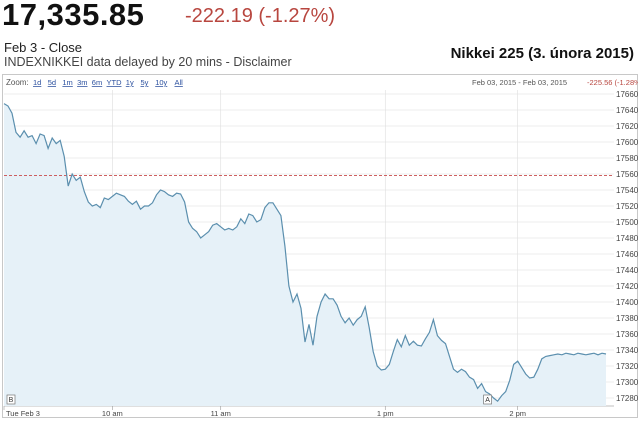  I want to click on y-tick-label: 17580, so click(627, 158).